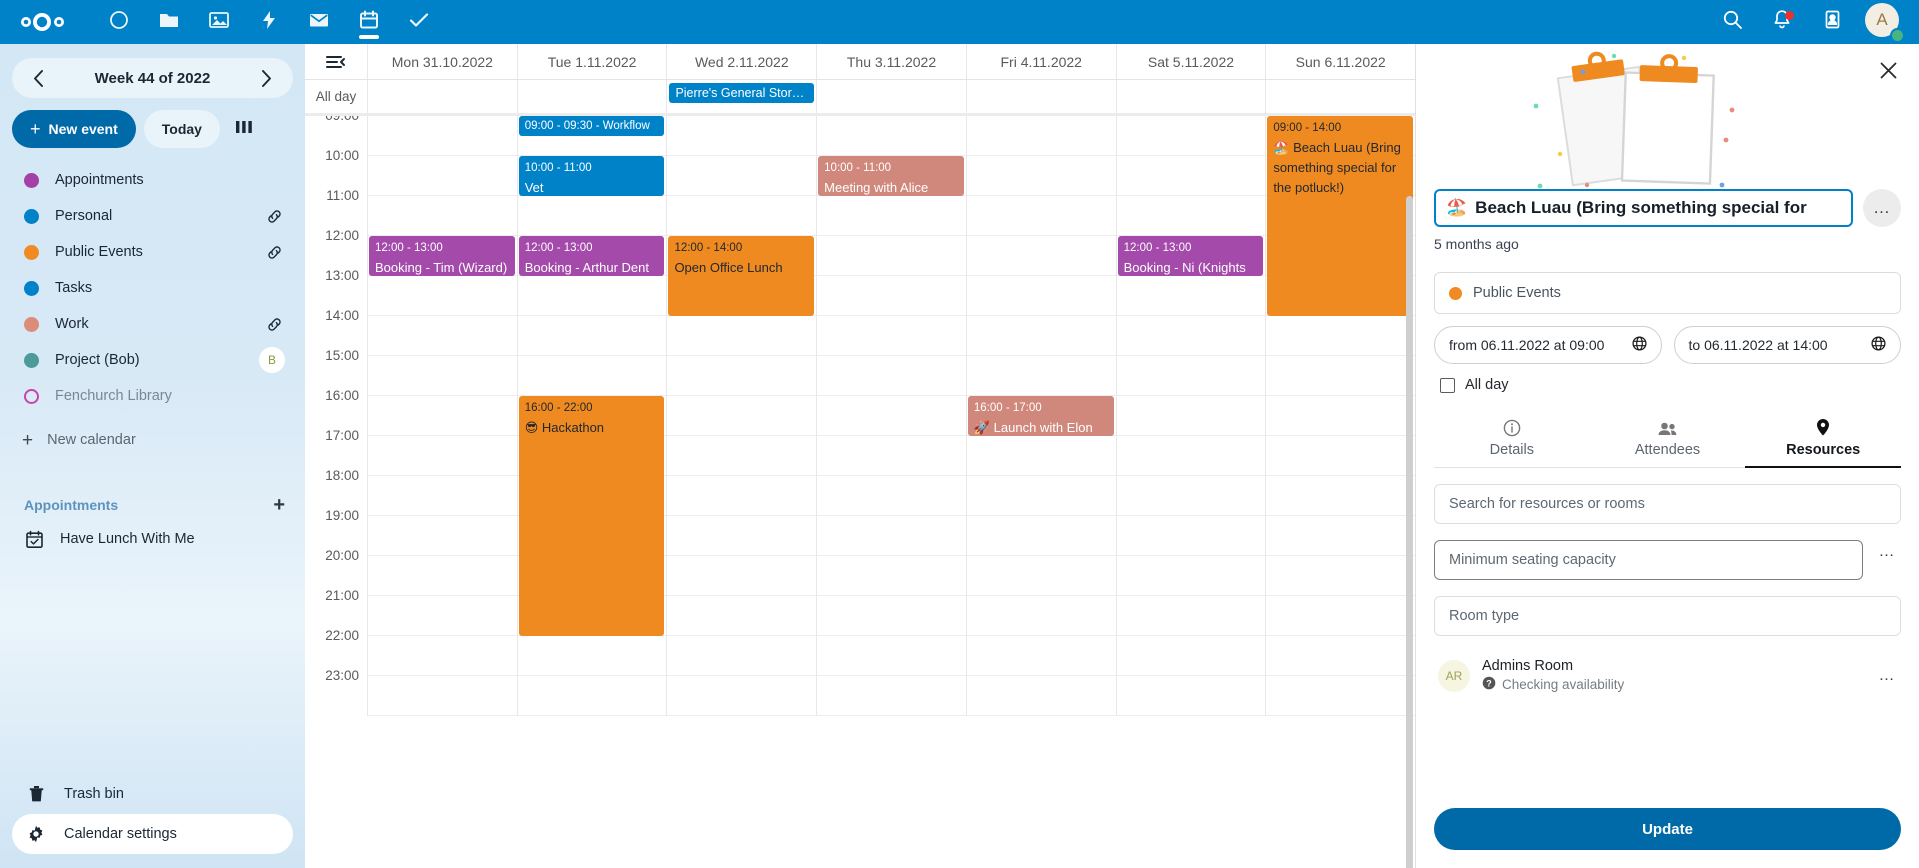 The width and height of the screenshot is (1919, 868). Describe the element at coordinates (152, 539) in the screenshot. I see `appointment-item-have-lunch-with-me: Have Lunch With Me` at that location.